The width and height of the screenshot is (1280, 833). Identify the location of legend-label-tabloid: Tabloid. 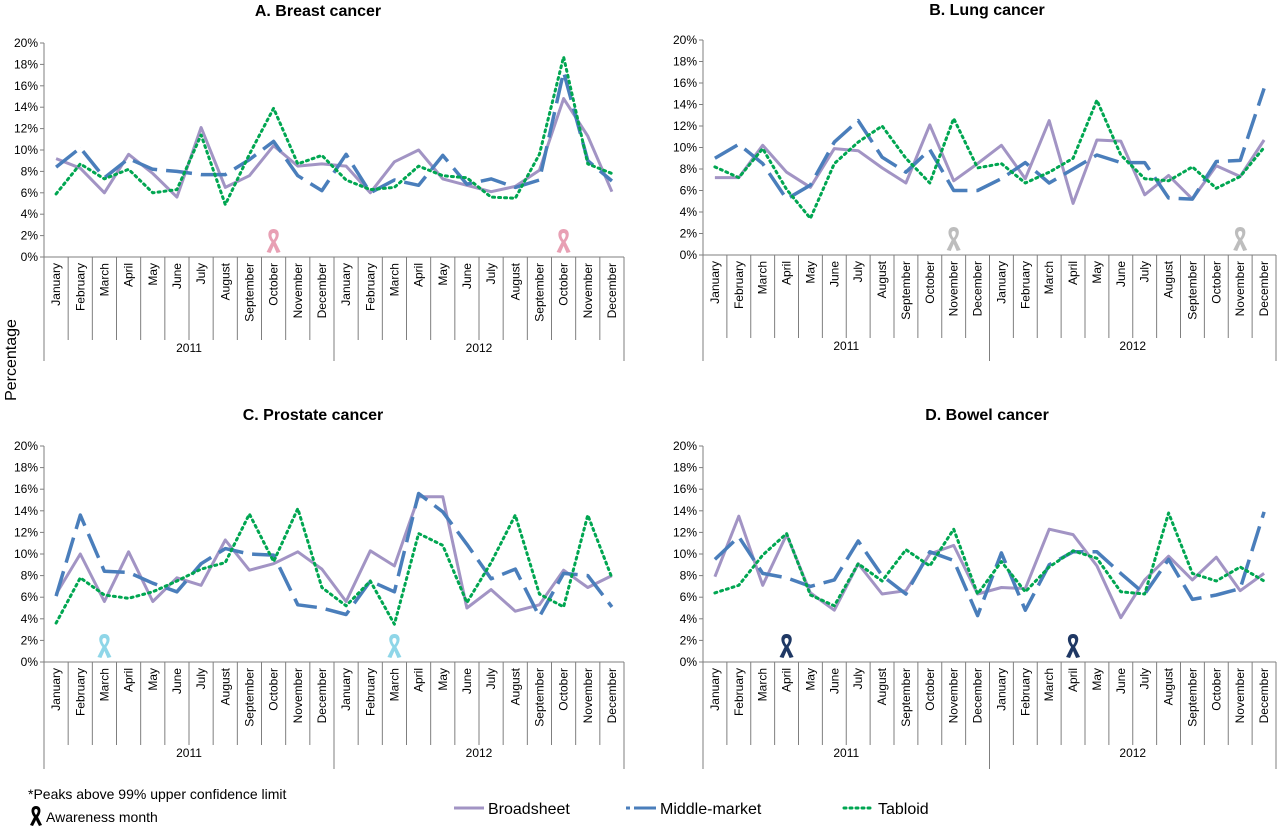
(903, 809).